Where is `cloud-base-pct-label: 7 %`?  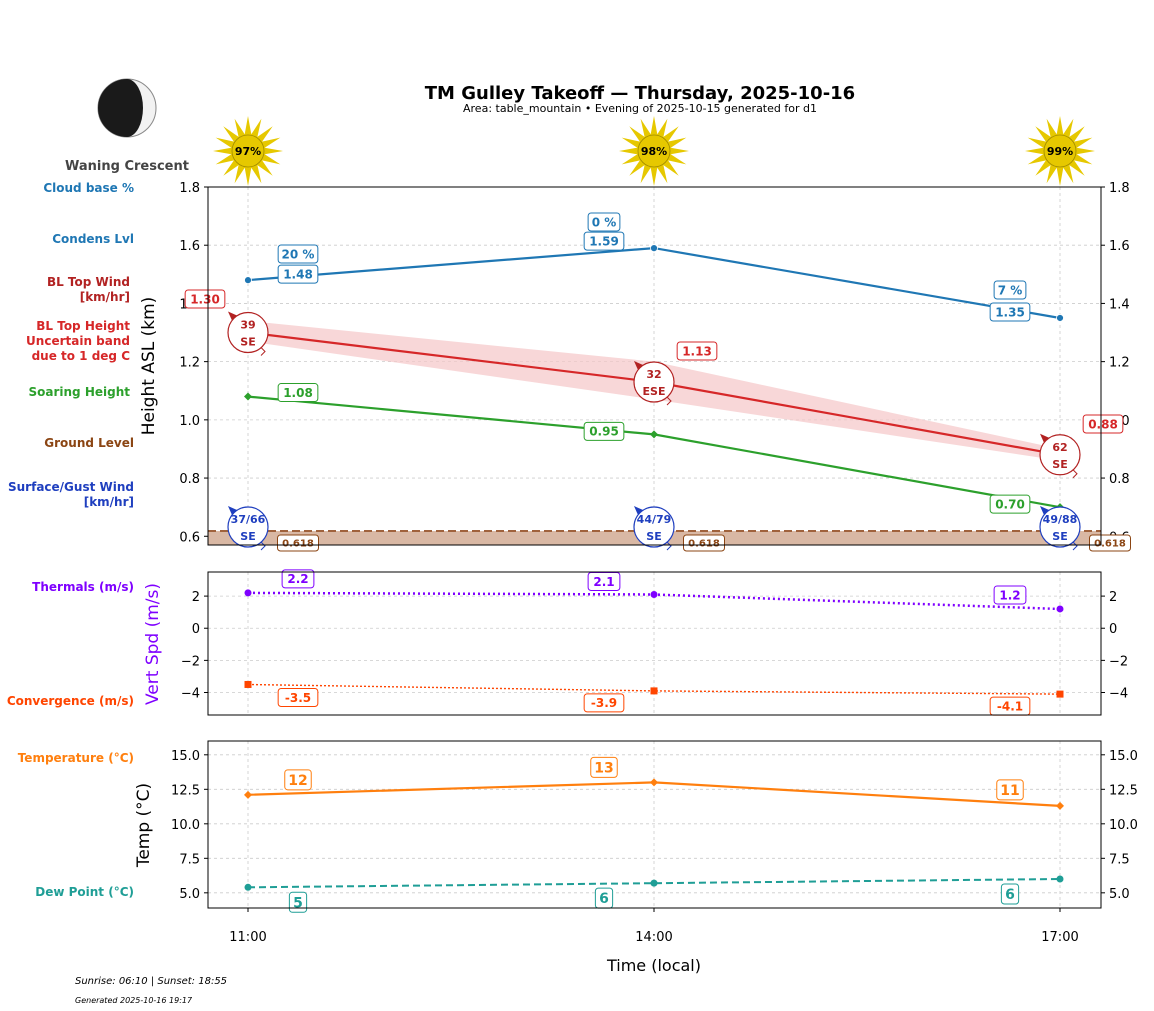
cloud-base-pct-label: 7 % is located at coordinates (1010, 290).